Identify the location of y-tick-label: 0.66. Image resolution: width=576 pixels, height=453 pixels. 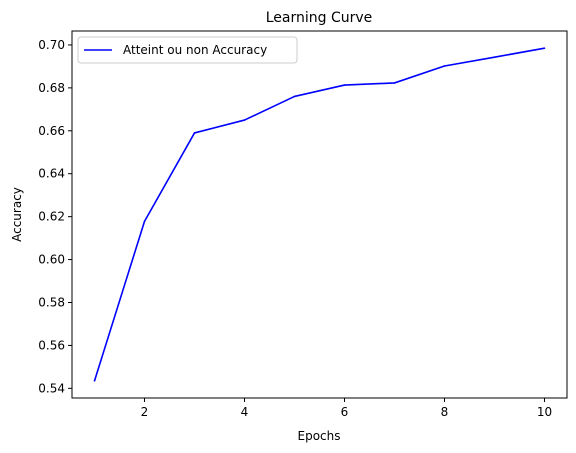
(51, 131).